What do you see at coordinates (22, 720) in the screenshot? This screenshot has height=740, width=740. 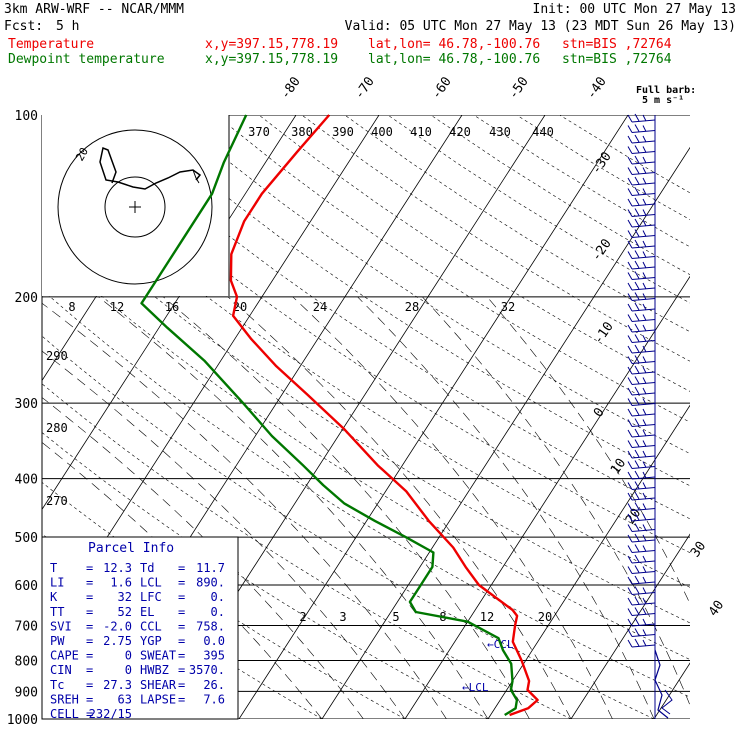 I see `pressure-tick-label: 1000` at bounding box center [22, 720].